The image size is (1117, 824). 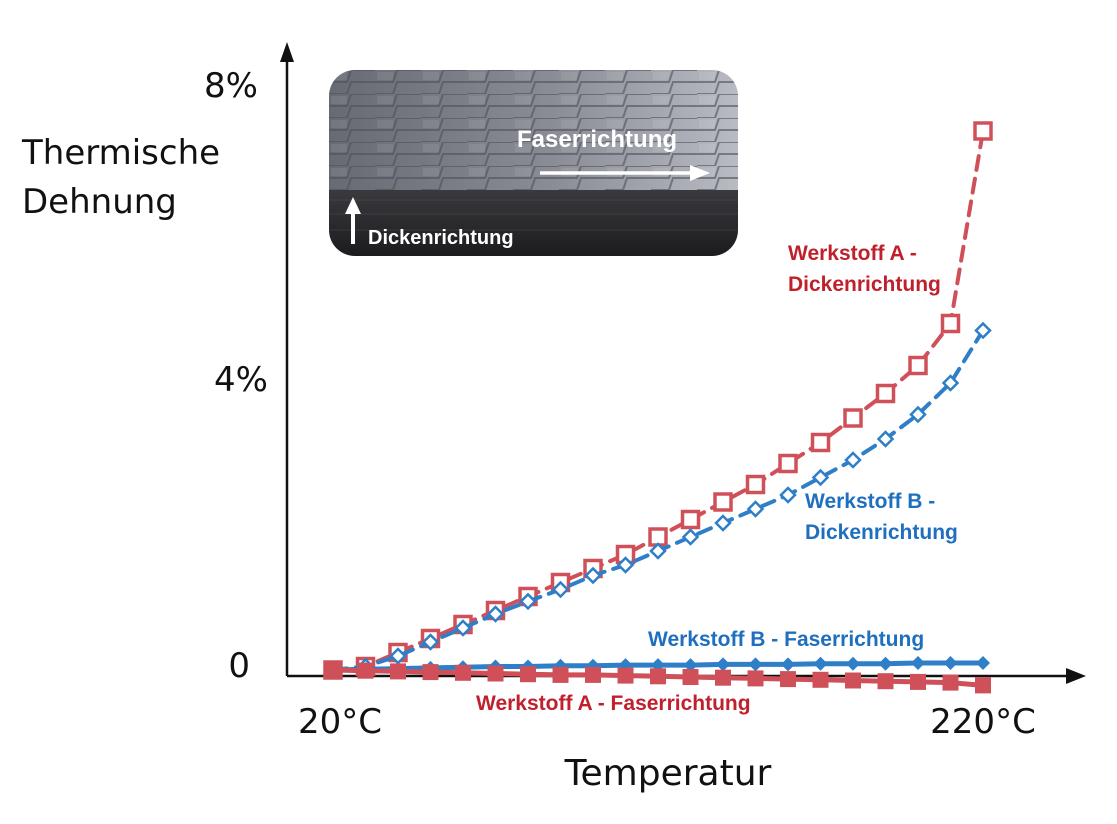 What do you see at coordinates (340, 722) in the screenshot?
I see `x-tick-label-20: 20°C` at bounding box center [340, 722].